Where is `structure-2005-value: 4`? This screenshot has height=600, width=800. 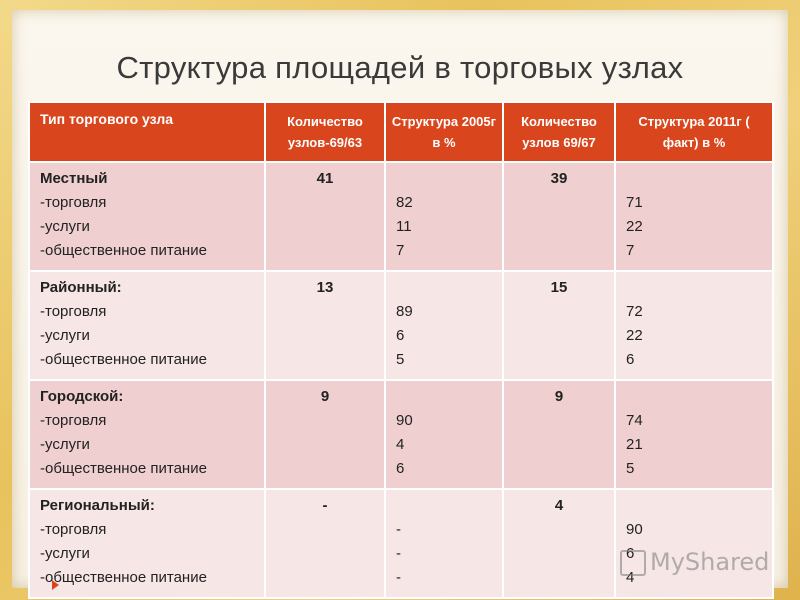 structure-2005-value: 4 is located at coordinates (400, 444).